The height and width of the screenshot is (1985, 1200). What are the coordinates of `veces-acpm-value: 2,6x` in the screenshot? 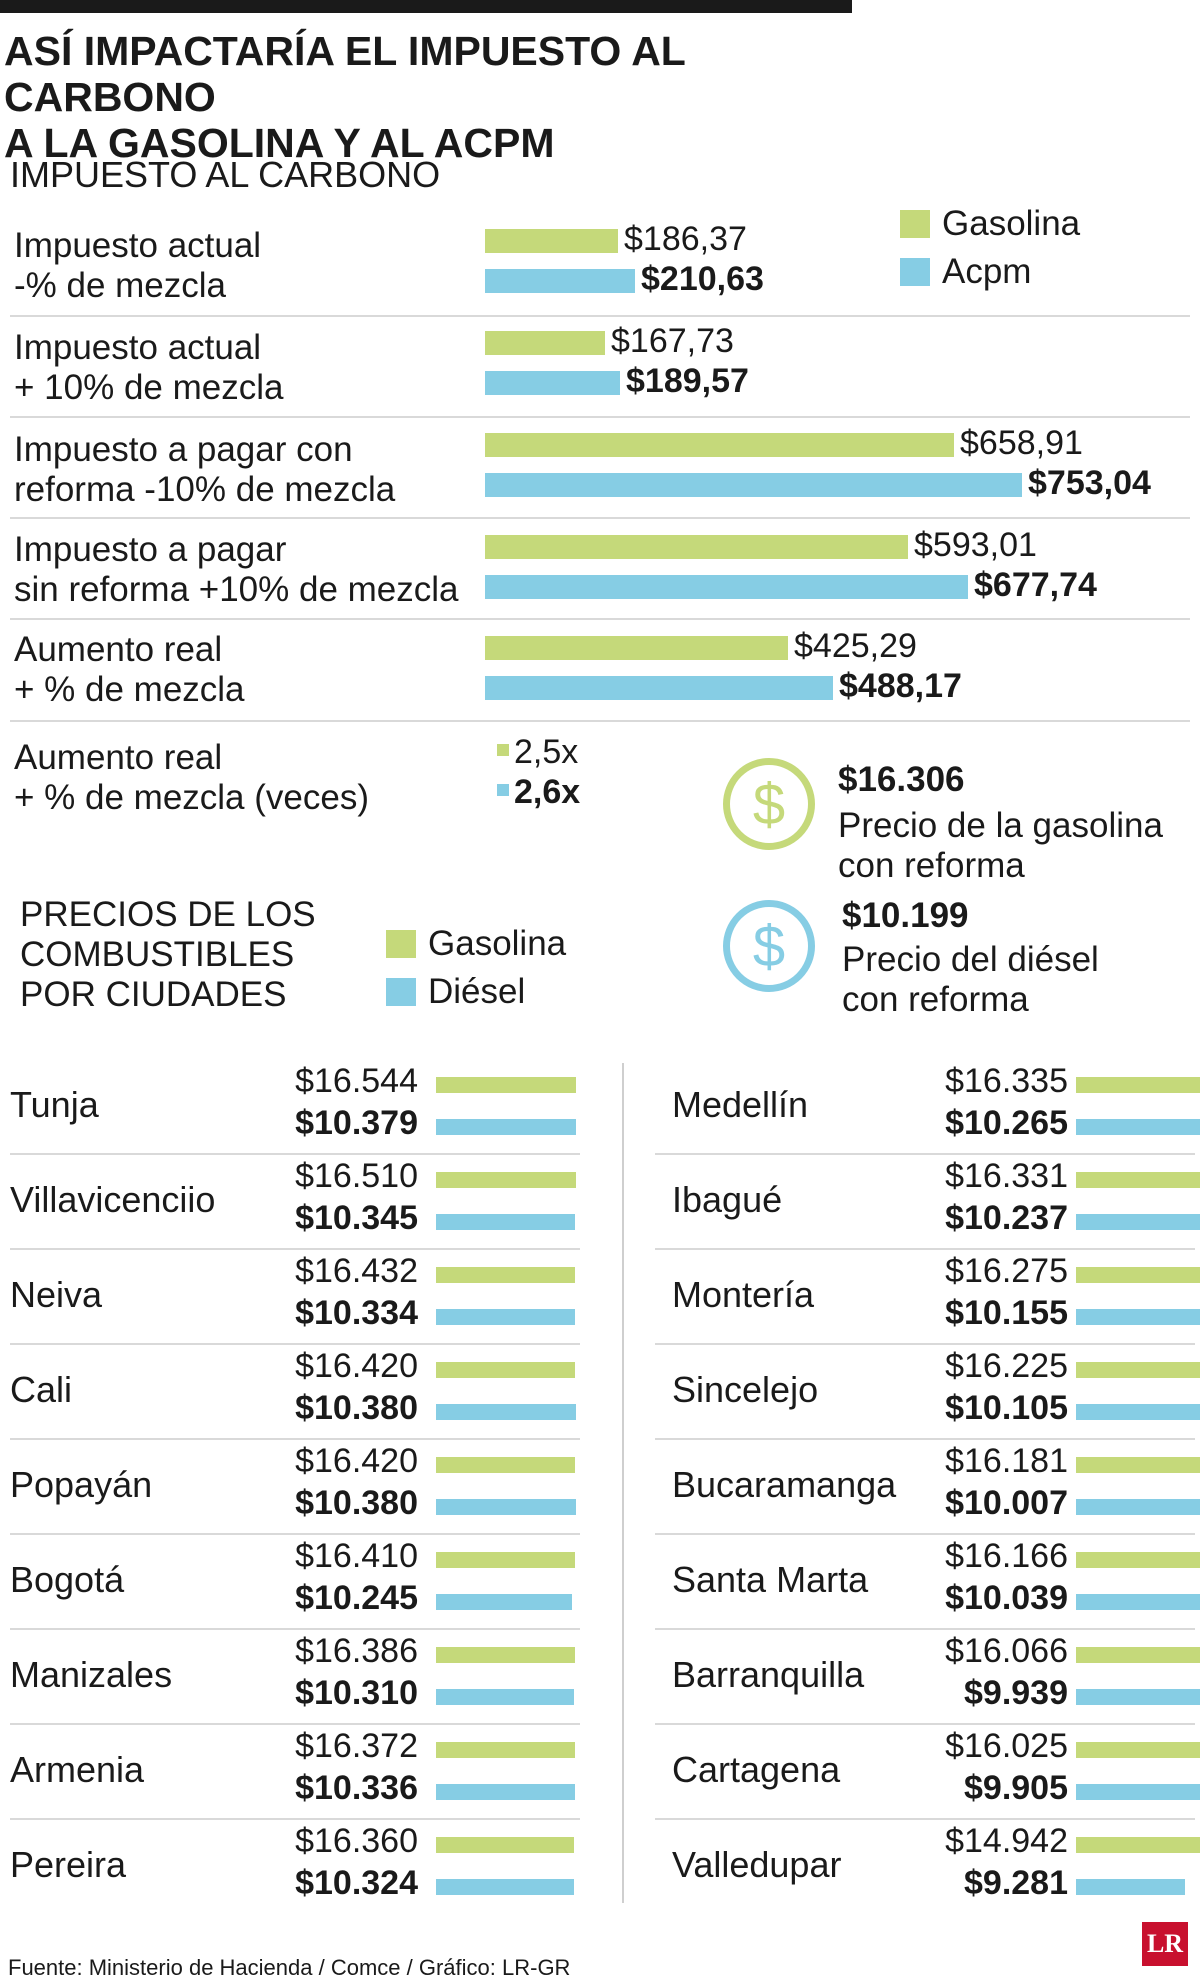 It's located at (547, 792).